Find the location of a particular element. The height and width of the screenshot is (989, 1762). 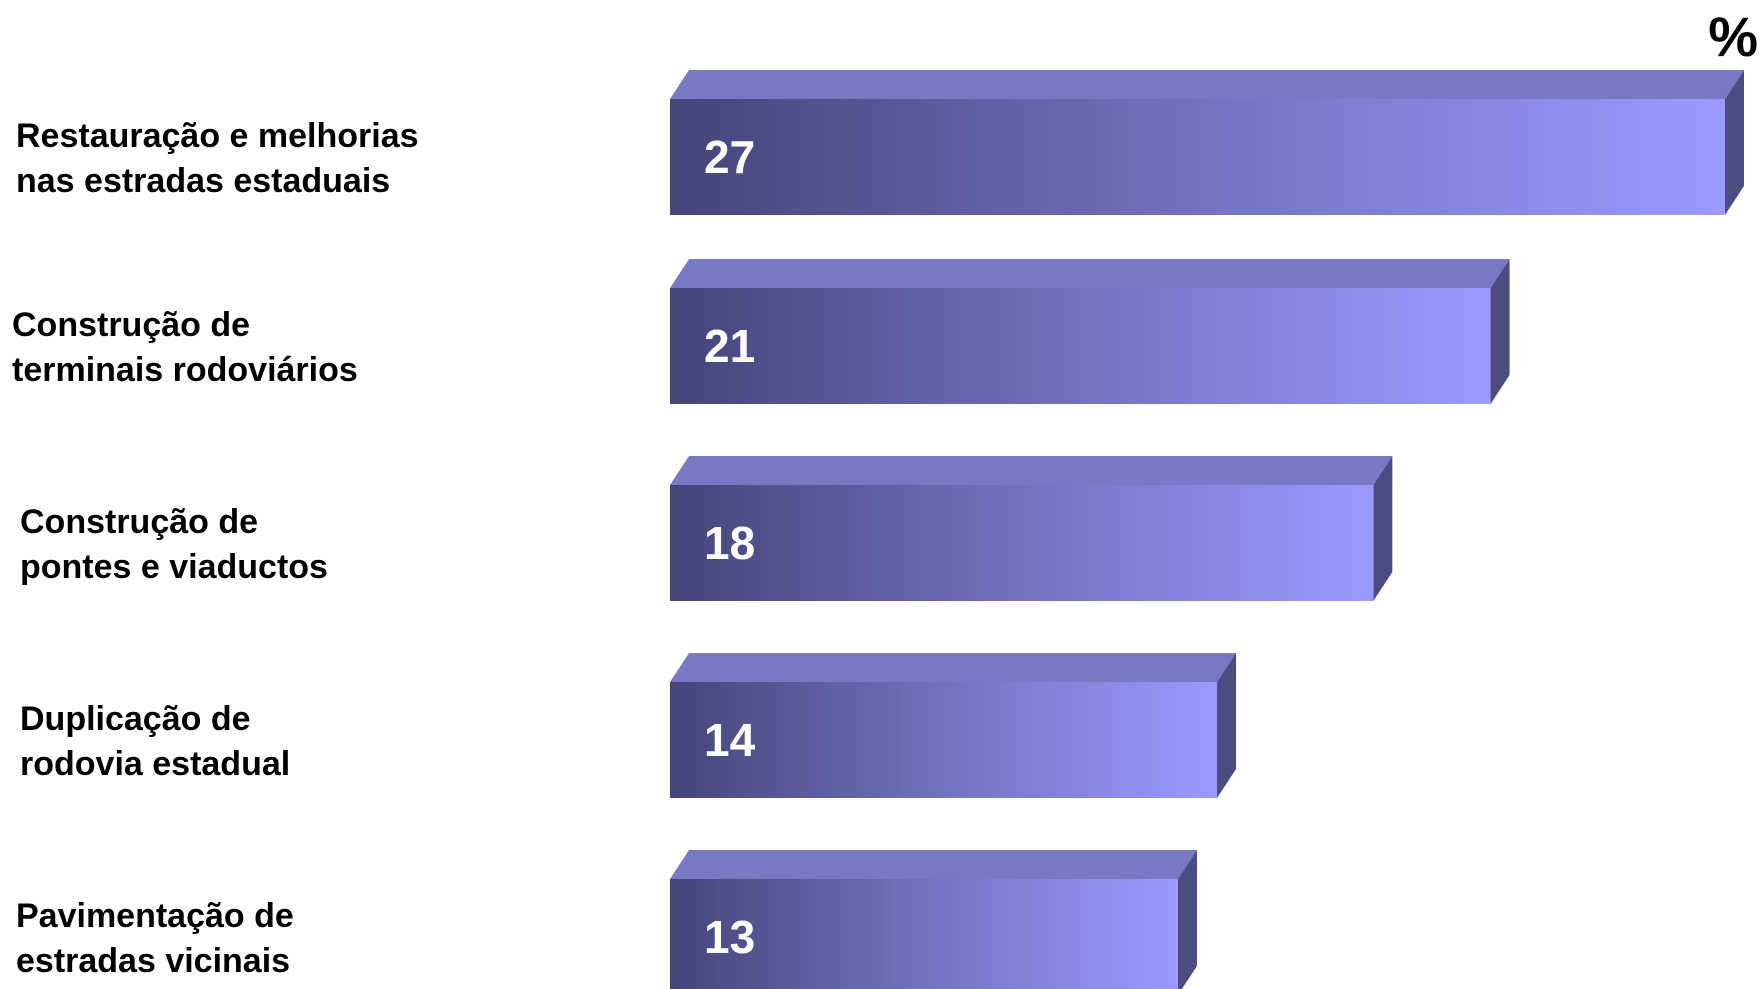

value-label: 18 is located at coordinates (729, 543).